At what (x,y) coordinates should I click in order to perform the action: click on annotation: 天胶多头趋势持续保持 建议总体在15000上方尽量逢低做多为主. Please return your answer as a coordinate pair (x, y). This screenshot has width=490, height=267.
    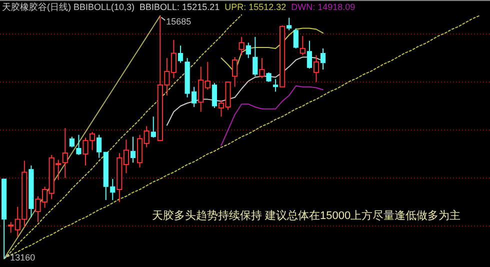
    Looking at the image, I should click on (306, 216).